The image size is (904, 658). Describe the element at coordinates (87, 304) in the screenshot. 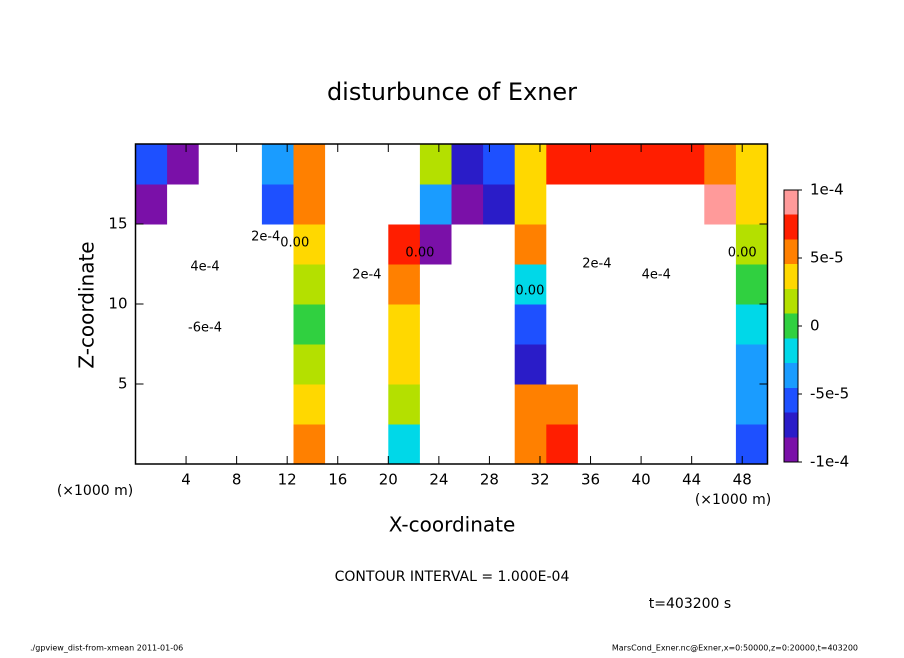

I see `y-axis-label: Z-coordinate` at that location.